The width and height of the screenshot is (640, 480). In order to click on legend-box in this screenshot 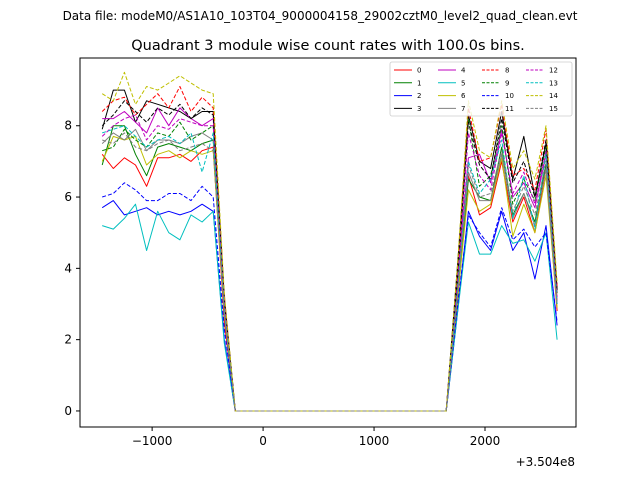, I will do `click(481, 89)`.